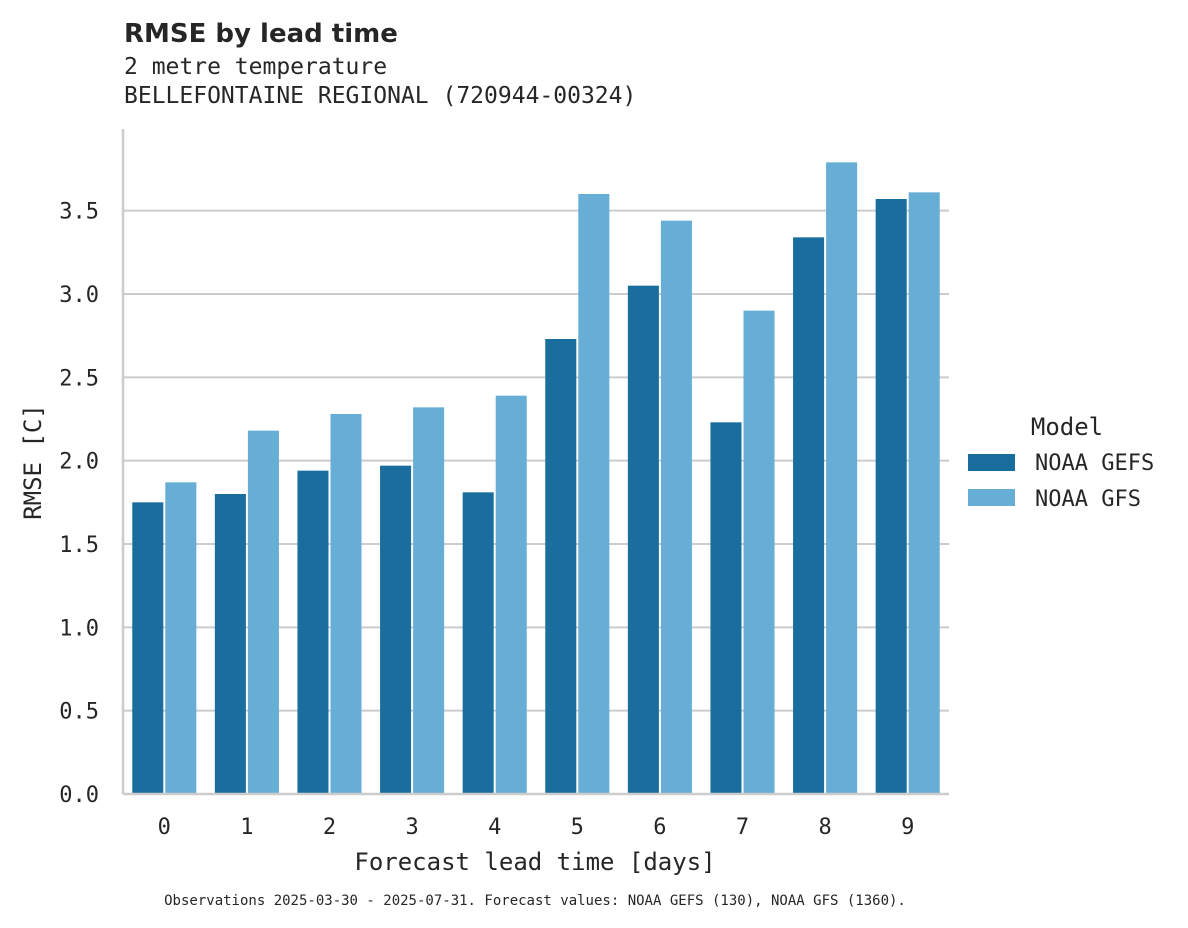 Image resolution: width=1188 pixels, height=928 pixels. I want to click on x-tick-label: 4, so click(494, 827).